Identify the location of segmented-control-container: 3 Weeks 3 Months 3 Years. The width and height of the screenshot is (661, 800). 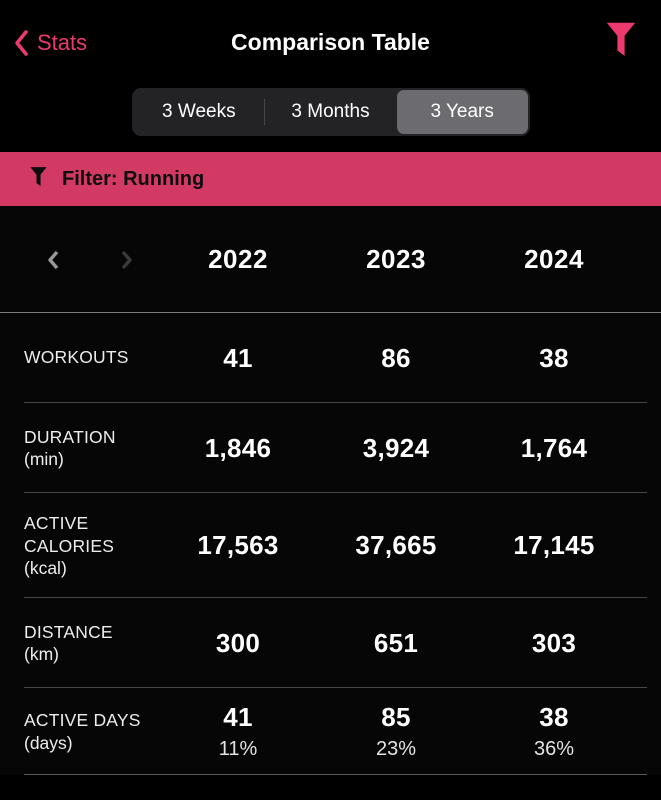
(330, 118).